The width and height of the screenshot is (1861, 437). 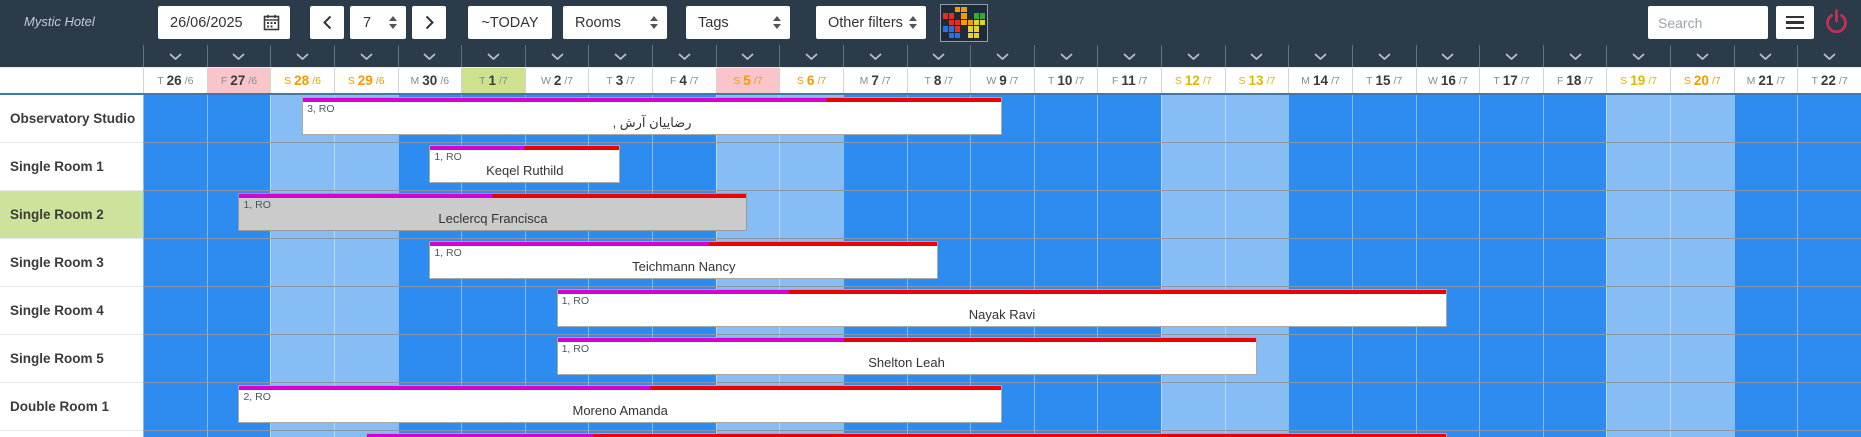 What do you see at coordinates (378, 22) in the screenshot?
I see `days-count-spinner: 7` at bounding box center [378, 22].